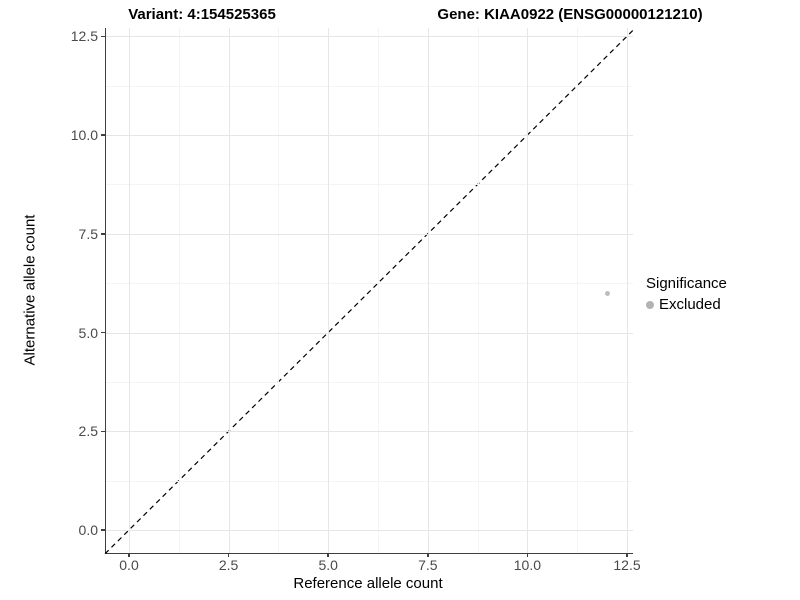 The image size is (800, 600). Describe the element at coordinates (328, 565) in the screenshot. I see `x-tick-label: 5.0` at that location.